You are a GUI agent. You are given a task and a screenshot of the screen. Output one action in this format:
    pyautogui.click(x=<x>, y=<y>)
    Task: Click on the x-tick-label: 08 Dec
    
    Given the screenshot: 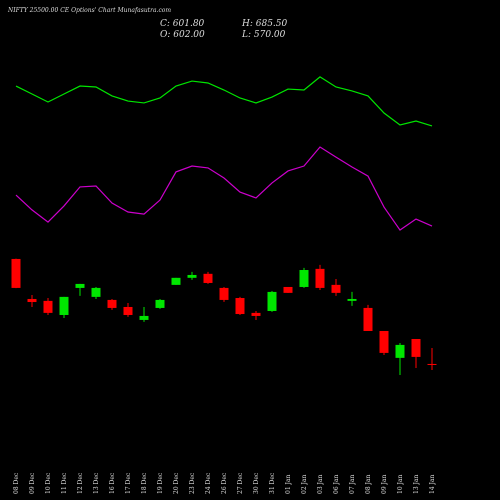 What is the action you would take?
    pyautogui.click(x=16, y=483)
    